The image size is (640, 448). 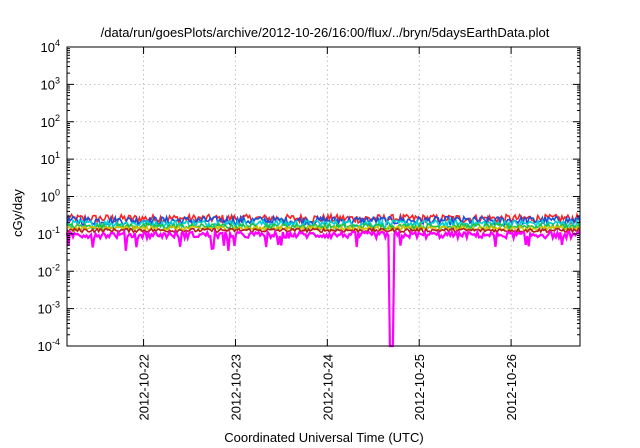 I want to click on y-tick-label: 10⁻¹, so click(x=49, y=233).